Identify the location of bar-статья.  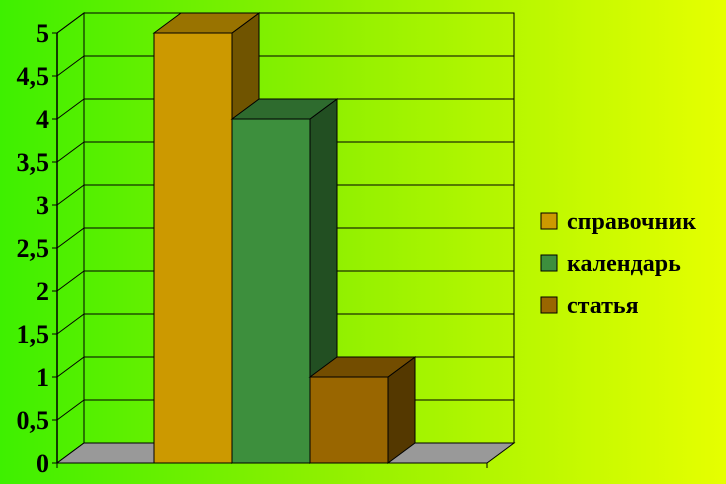
(362, 410).